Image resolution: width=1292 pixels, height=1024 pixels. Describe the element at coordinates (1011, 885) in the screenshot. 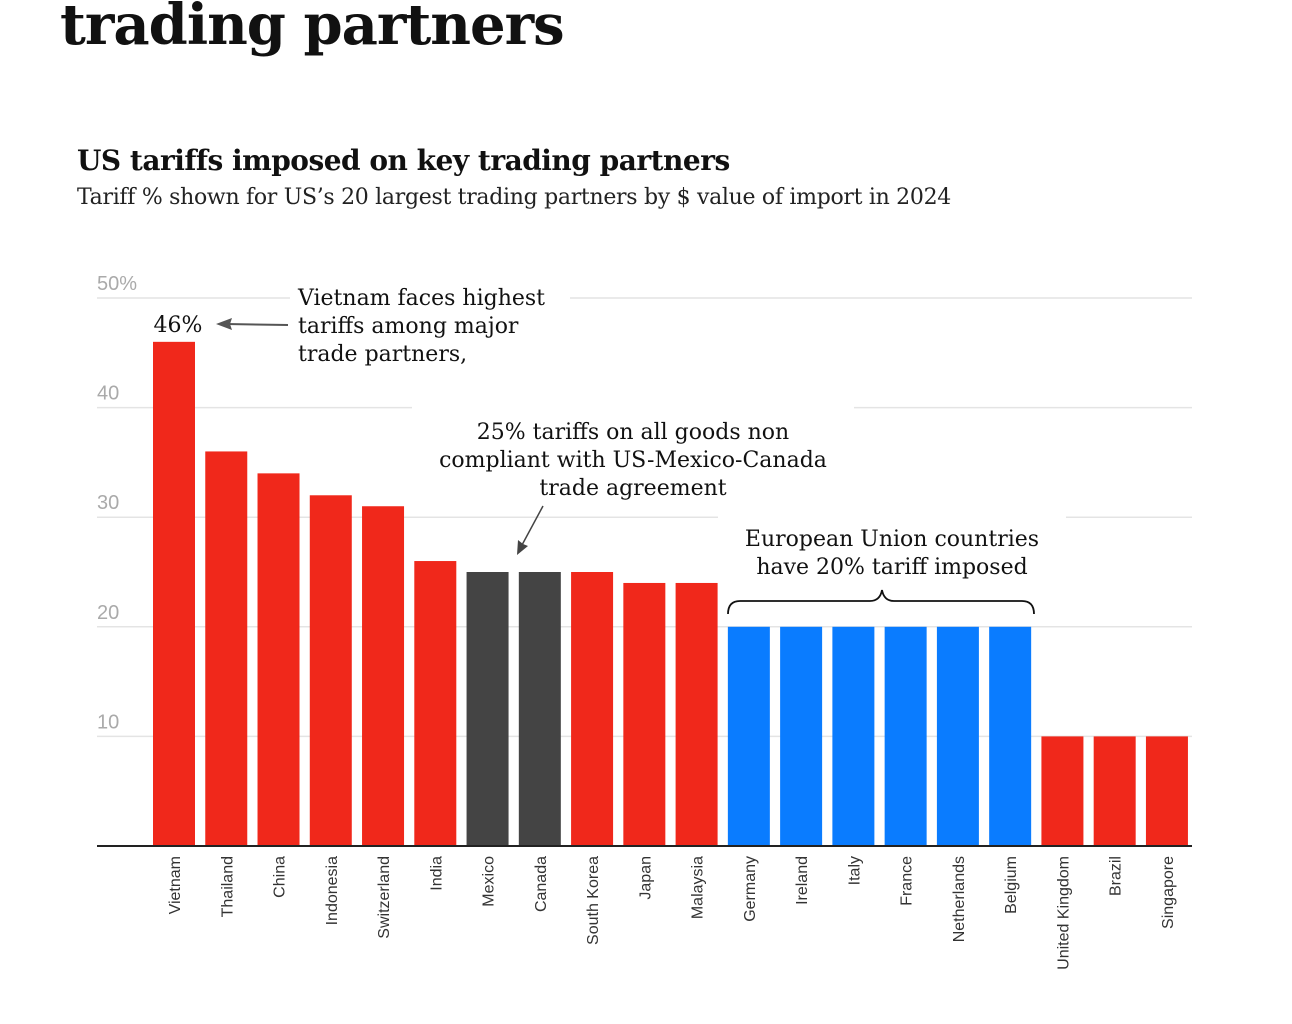

I see `x-tick-label: Belgium` at that location.